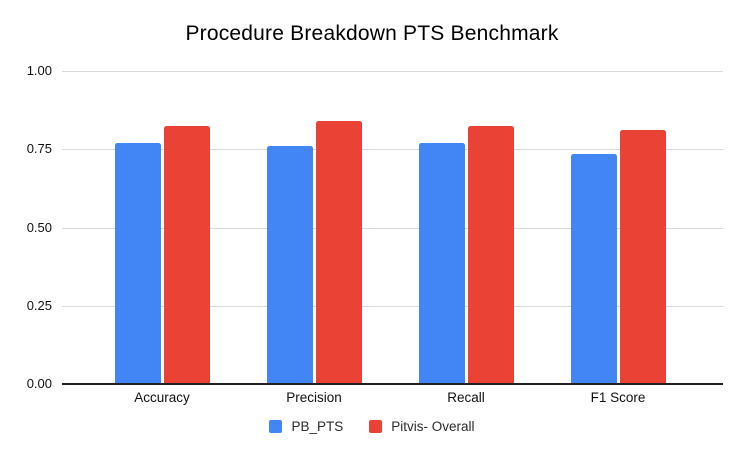 The height and width of the screenshot is (460, 744). What do you see at coordinates (390, 397) in the screenshot?
I see `x-axis: Accuracy Precision Recall F1 Score` at bounding box center [390, 397].